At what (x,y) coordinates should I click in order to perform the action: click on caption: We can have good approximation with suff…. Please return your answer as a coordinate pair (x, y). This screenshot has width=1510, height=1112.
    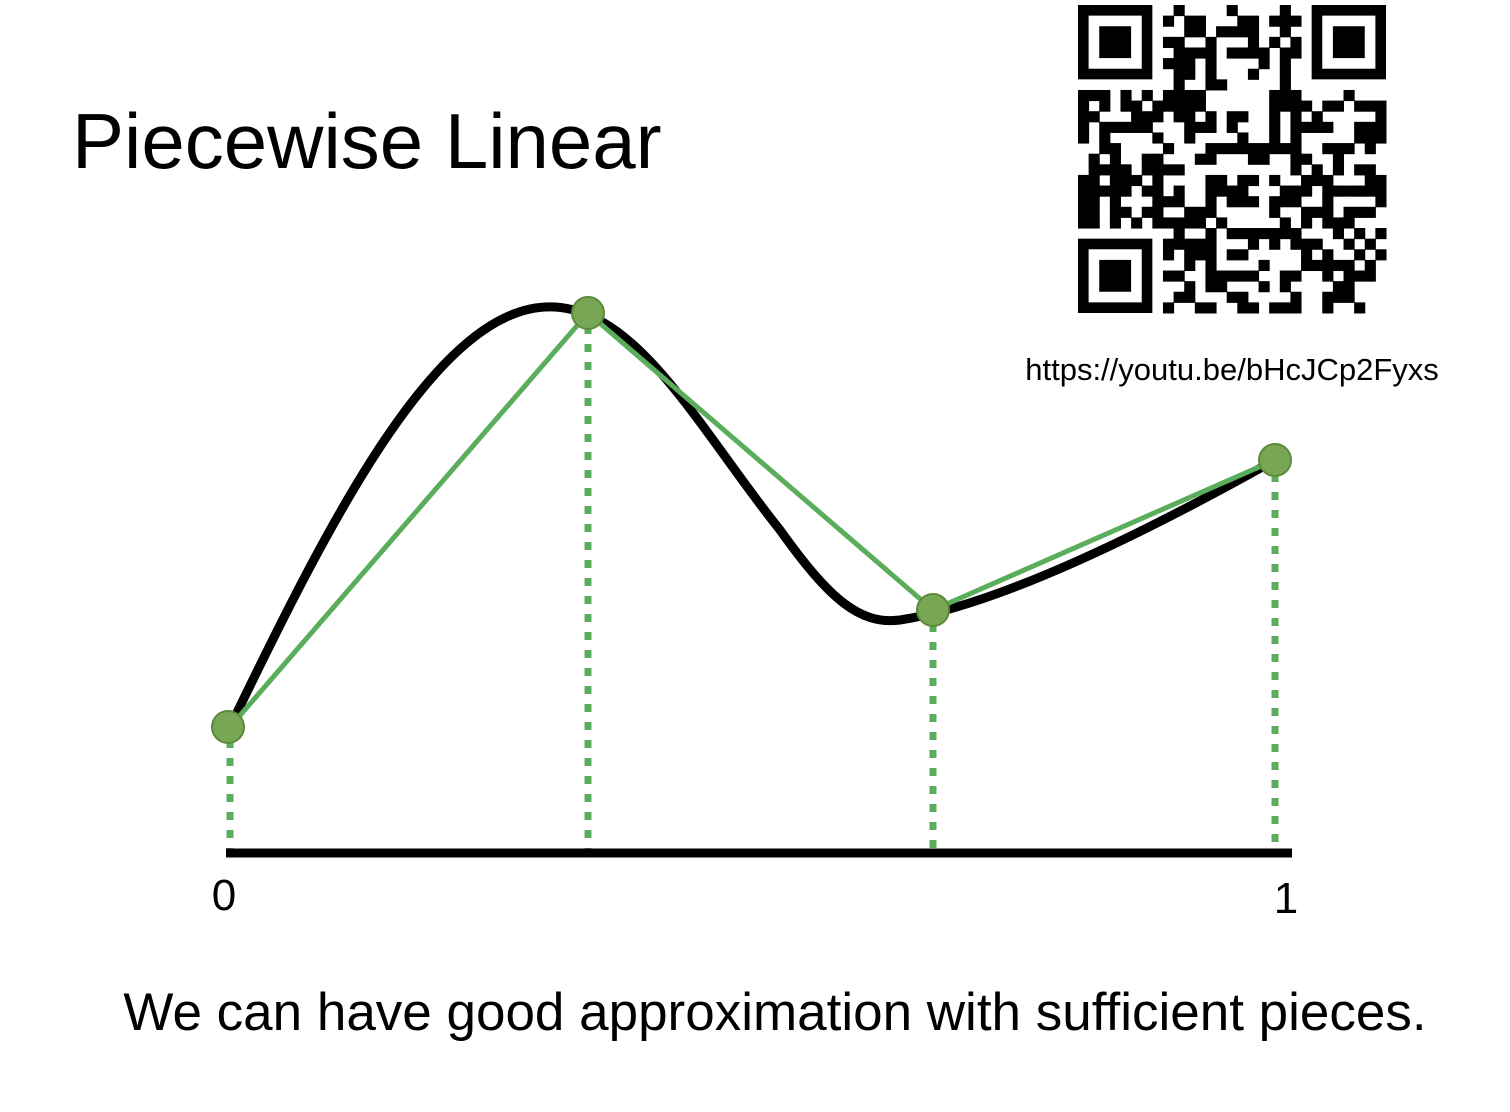
    Looking at the image, I should click on (774, 1012).